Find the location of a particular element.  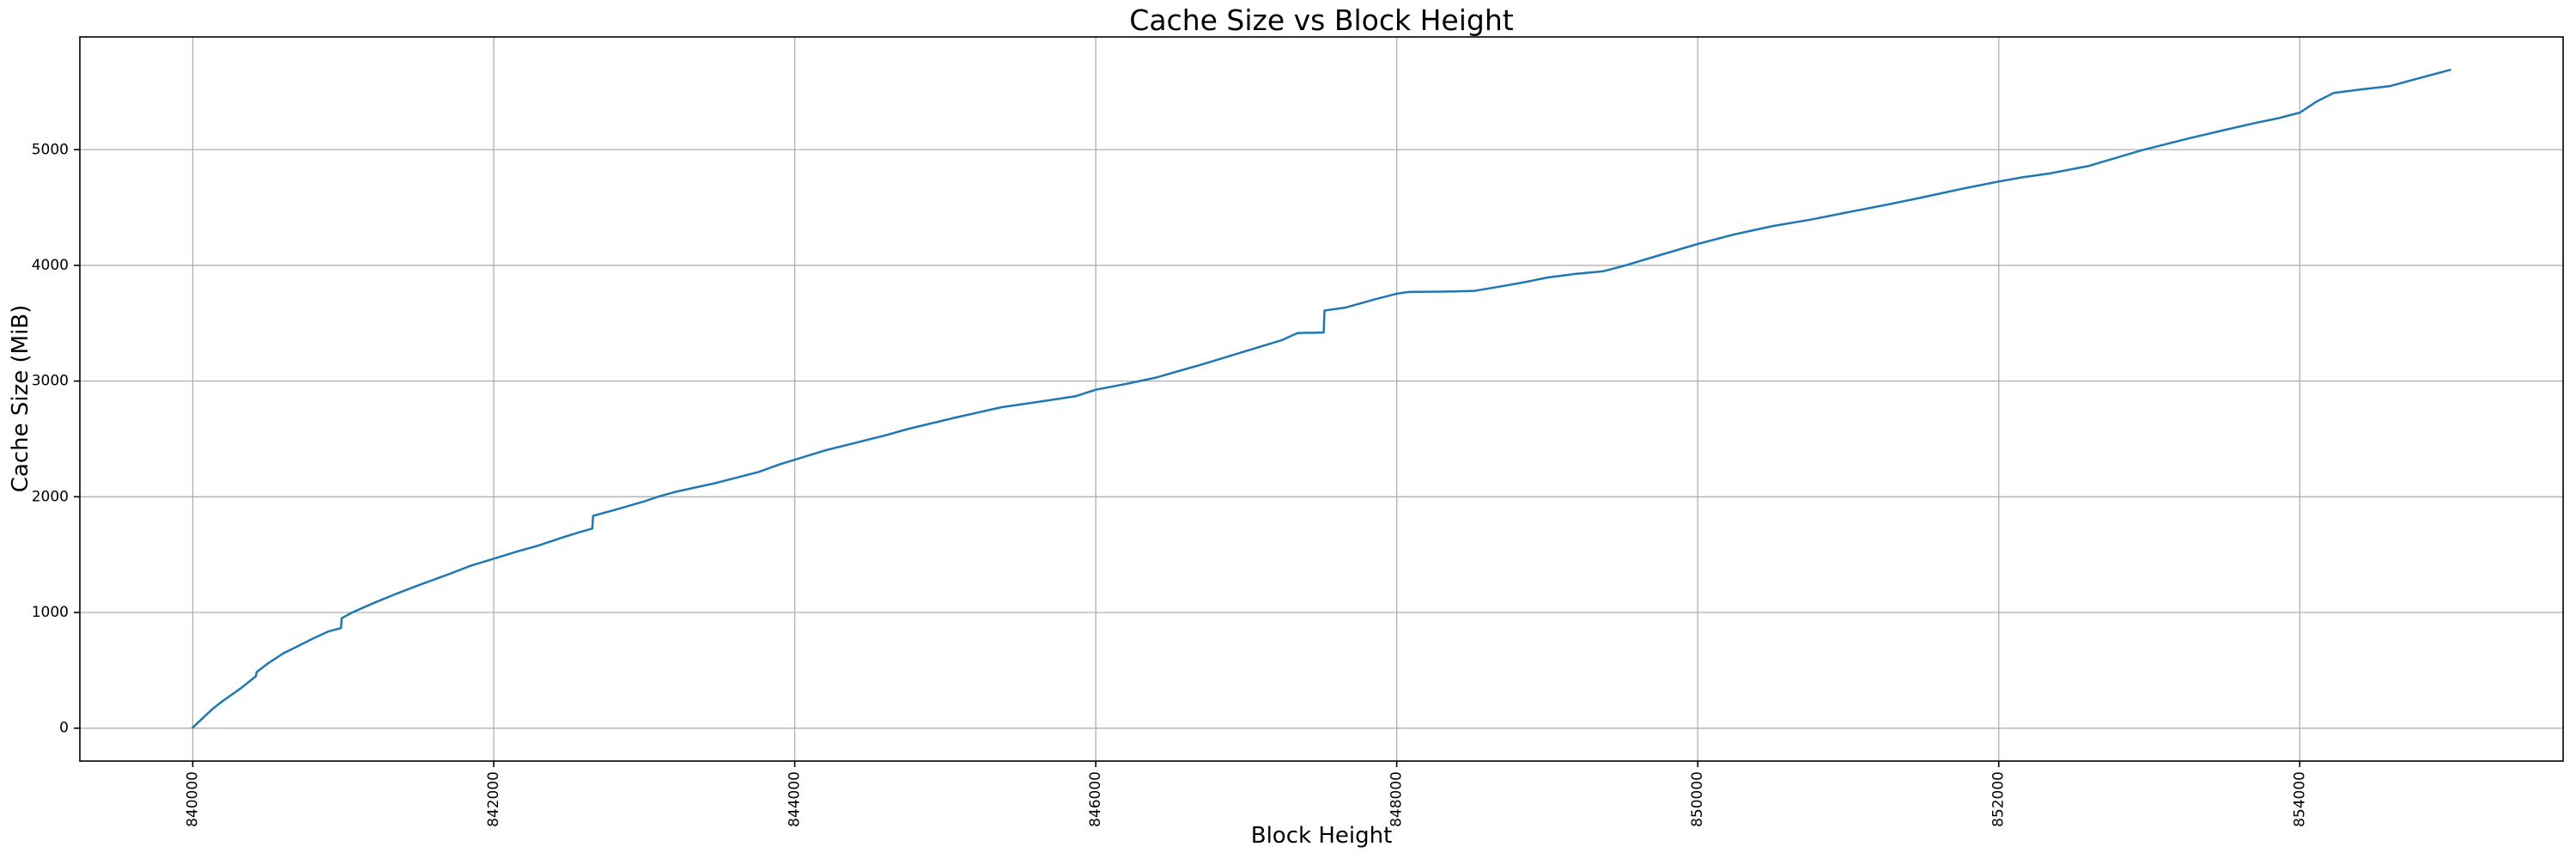

x-tick-label: 842000 is located at coordinates (494, 799).